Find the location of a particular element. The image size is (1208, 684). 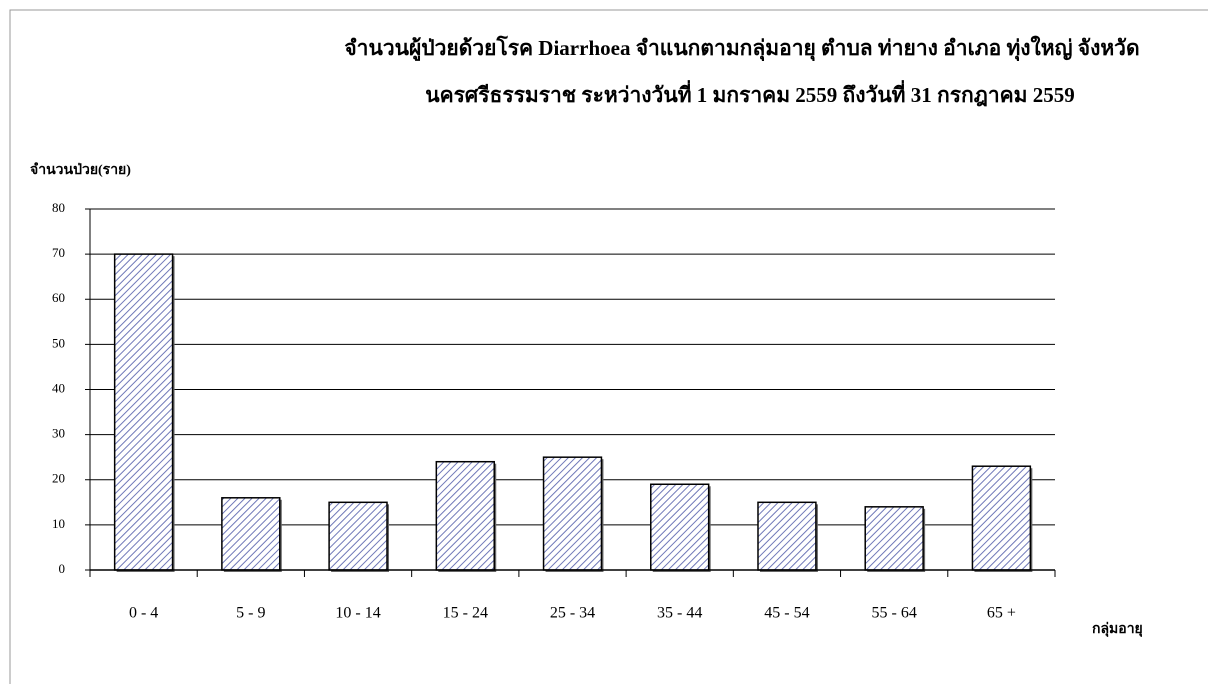

x-tick-label: 25 - 34 is located at coordinates (572, 613).